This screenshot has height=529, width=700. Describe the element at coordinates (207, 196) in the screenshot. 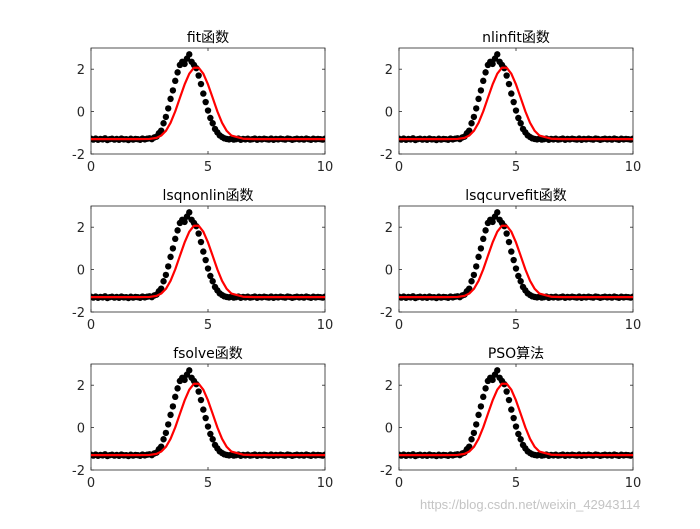

I see `subplot-title: lsqnonlin函数` at that location.